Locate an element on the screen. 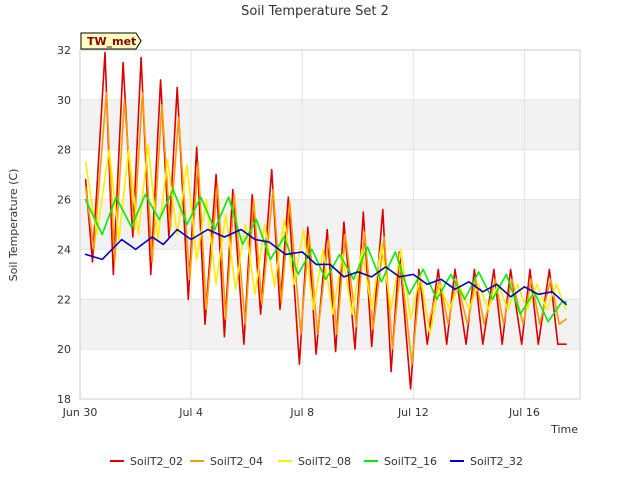 This screenshot has width=640, height=480. chart-title: Soil Temperature Set 2 is located at coordinates (315, 11).